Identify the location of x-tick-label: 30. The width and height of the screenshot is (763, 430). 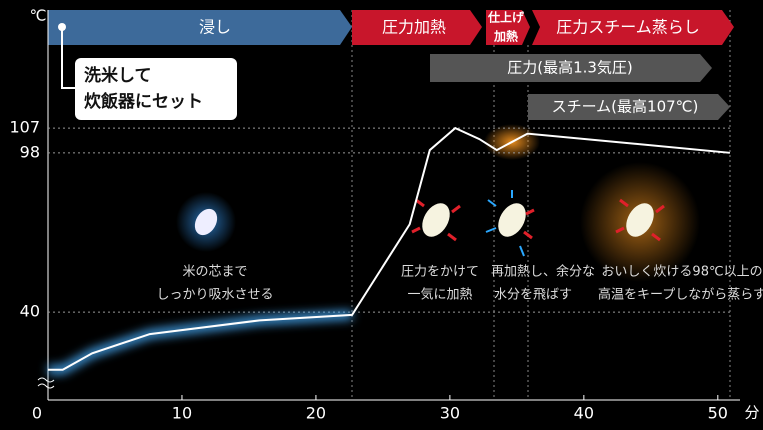
(450, 413).